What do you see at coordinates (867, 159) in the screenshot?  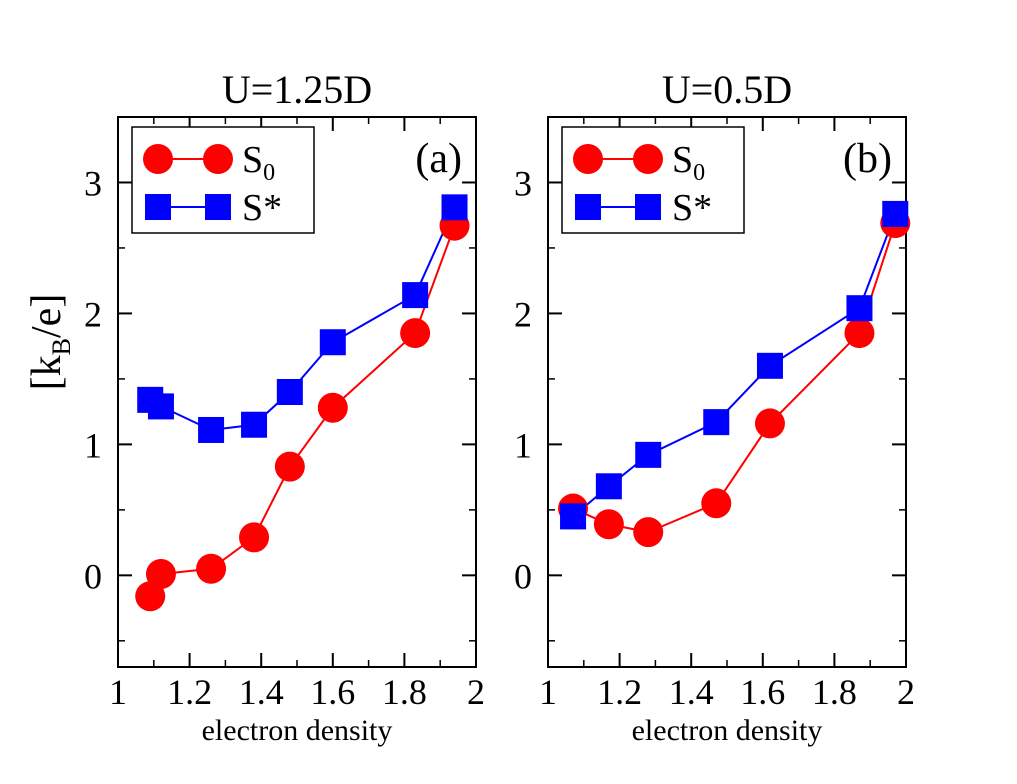 I see `panel-label: (b)` at bounding box center [867, 159].